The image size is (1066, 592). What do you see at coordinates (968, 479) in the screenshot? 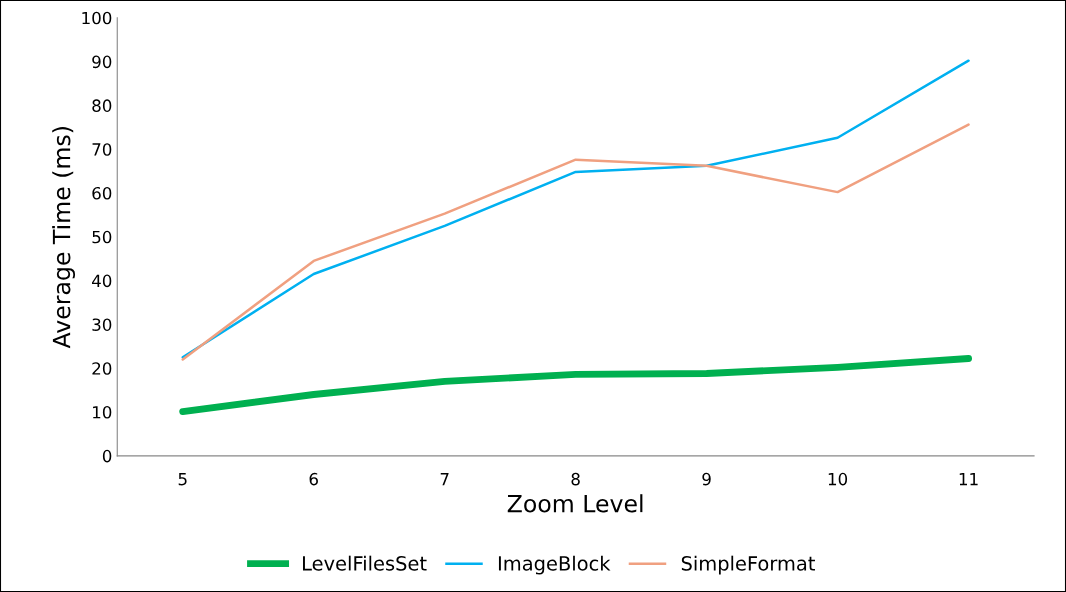
I see `x-tick-label: 11` at bounding box center [968, 479].